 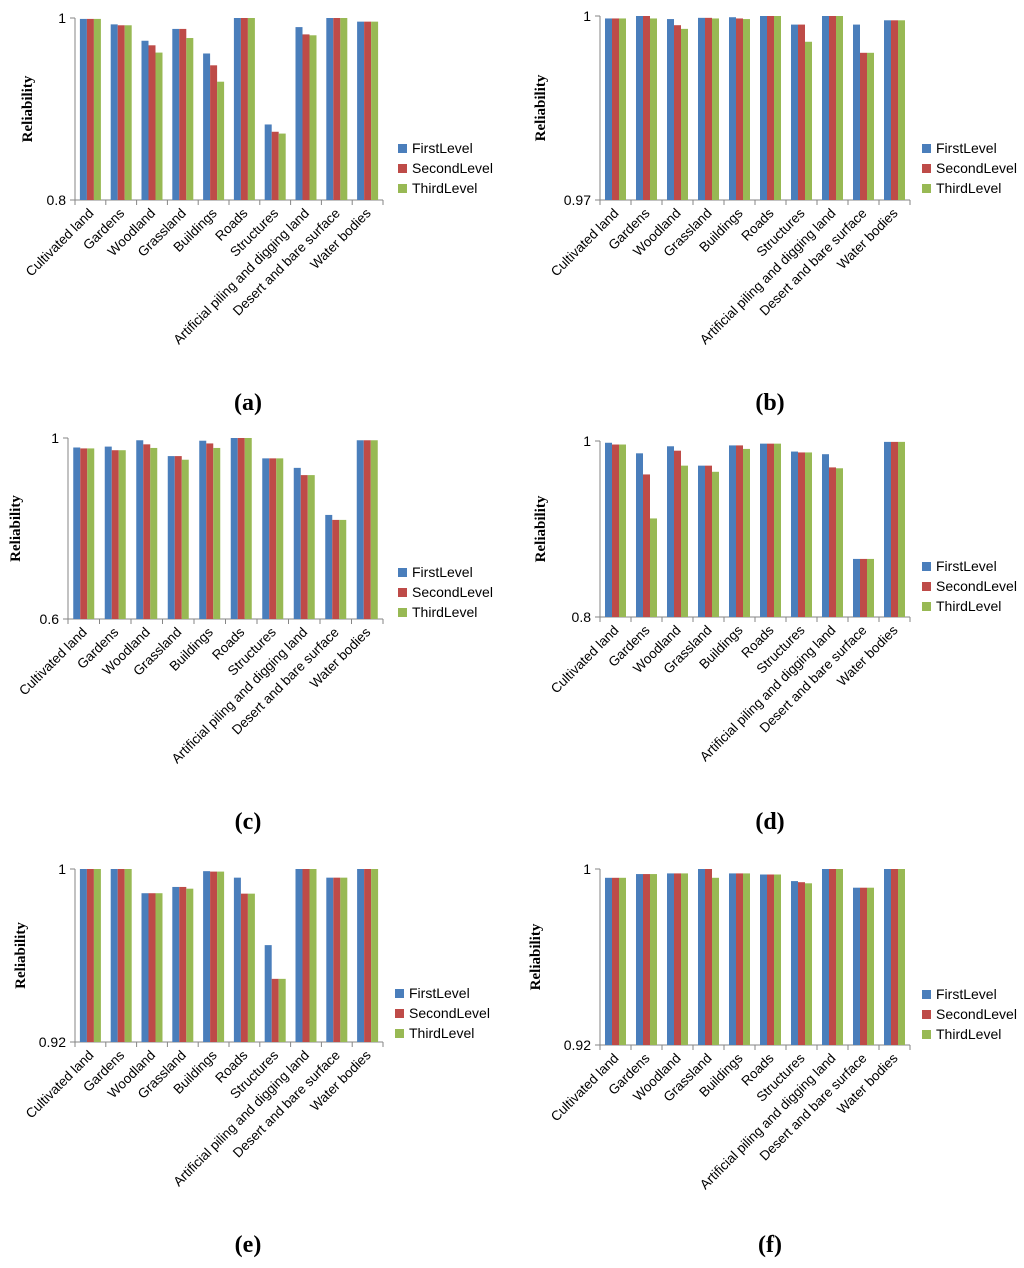 I want to click on y-tick-label: 0.92, so click(x=577, y=1045).